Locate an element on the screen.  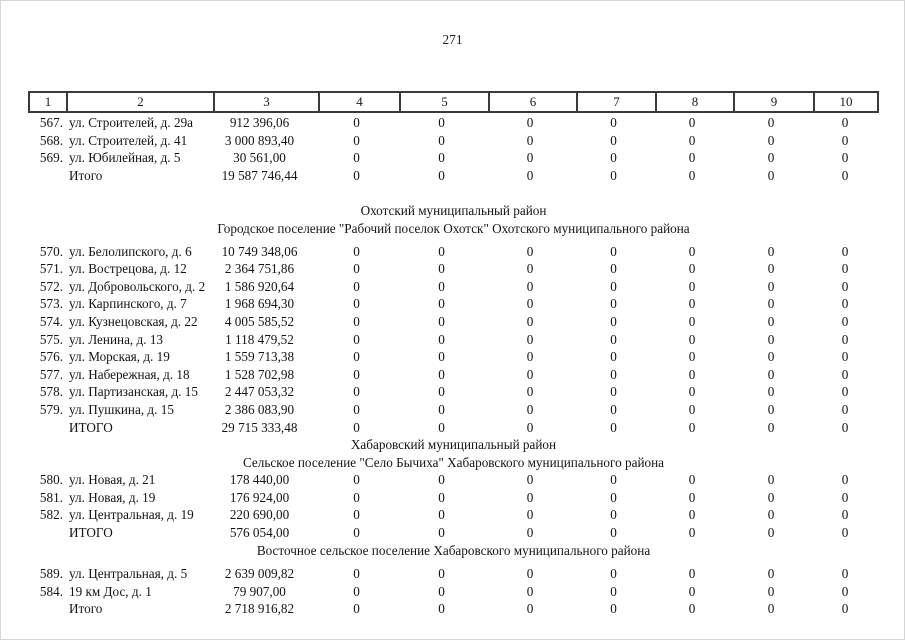
blank-line is located at coordinates (453, 193).